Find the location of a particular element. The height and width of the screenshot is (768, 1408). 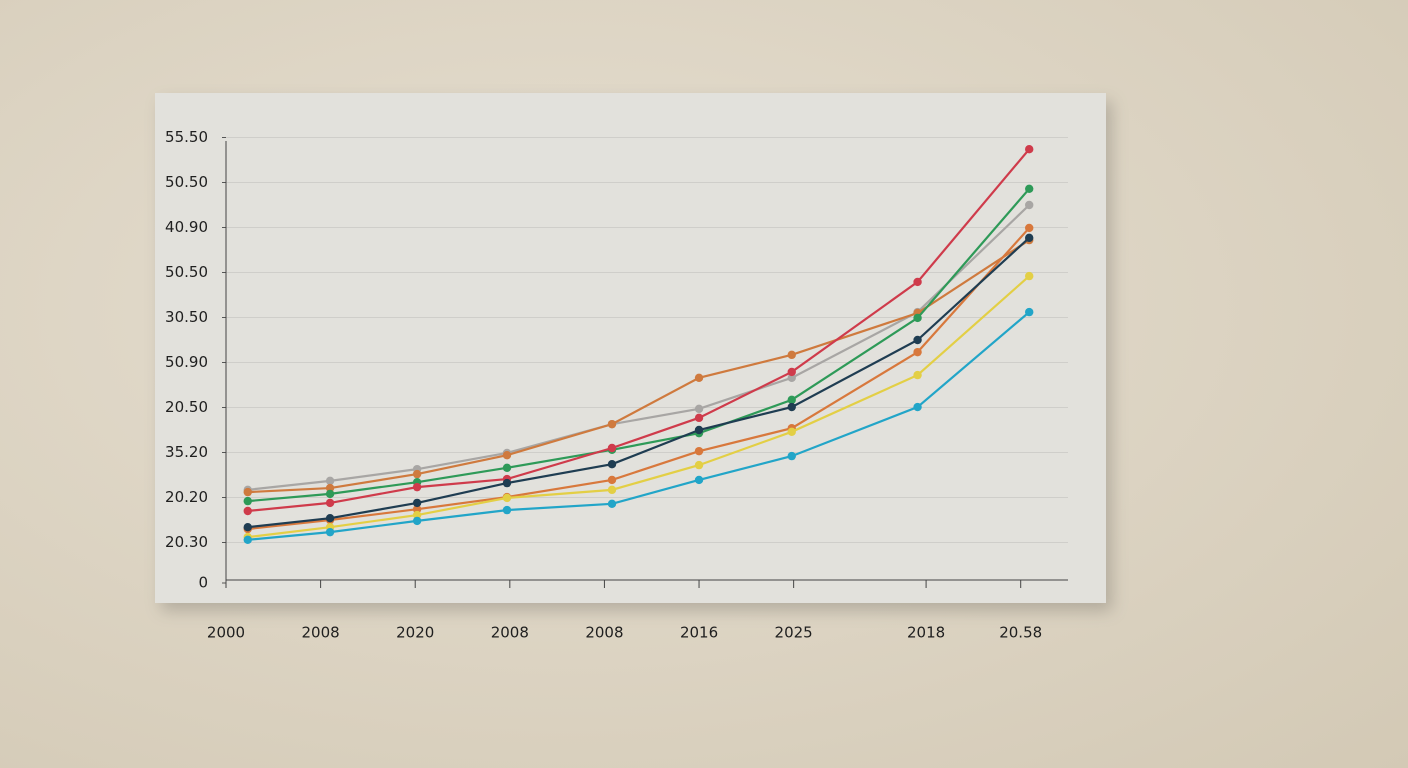

y-tick-label: 40.90 is located at coordinates (186, 227).